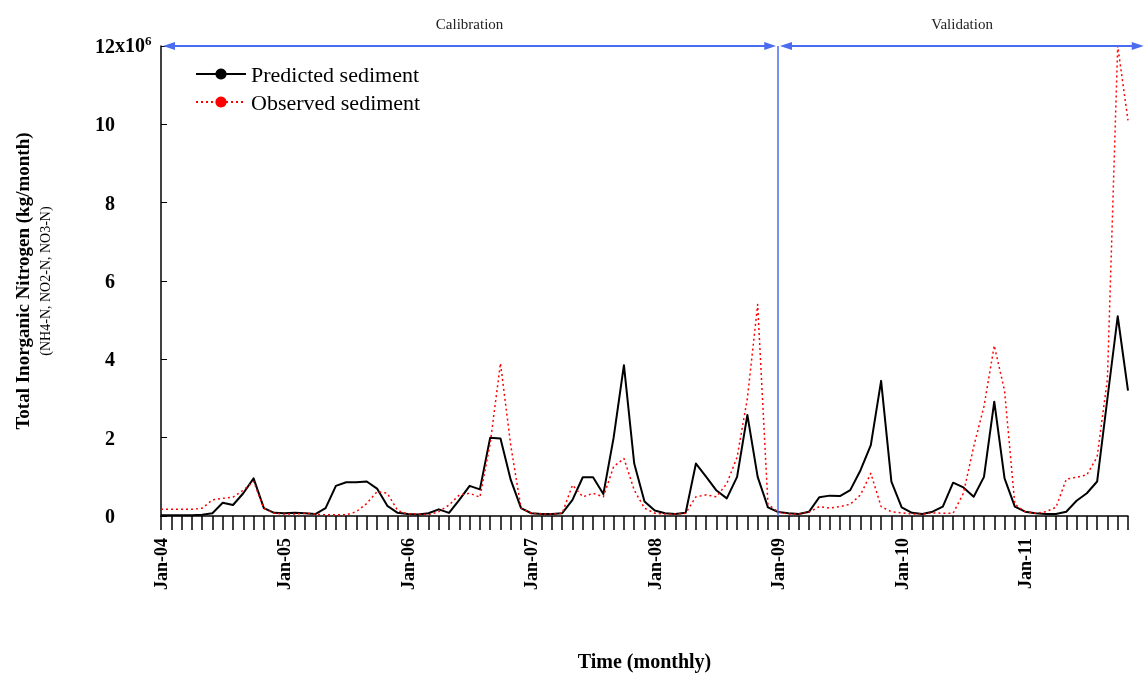  I want to click on y-axis-title: Total Inorganic Nitrogen (kg/month) (NH4-N, NO2-N, NO3-N), so click(32, 281).